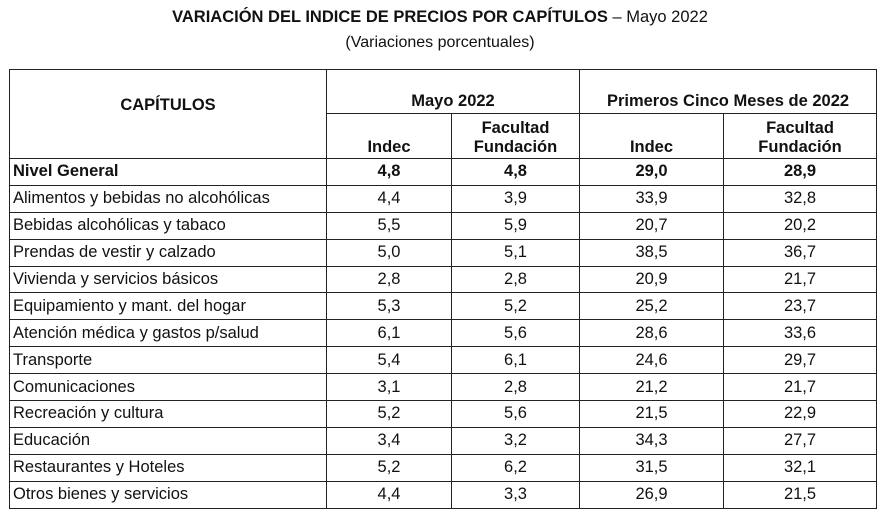  What do you see at coordinates (515, 306) in the screenshot?
I see `cell-mayo-facultad: 5,2` at bounding box center [515, 306].